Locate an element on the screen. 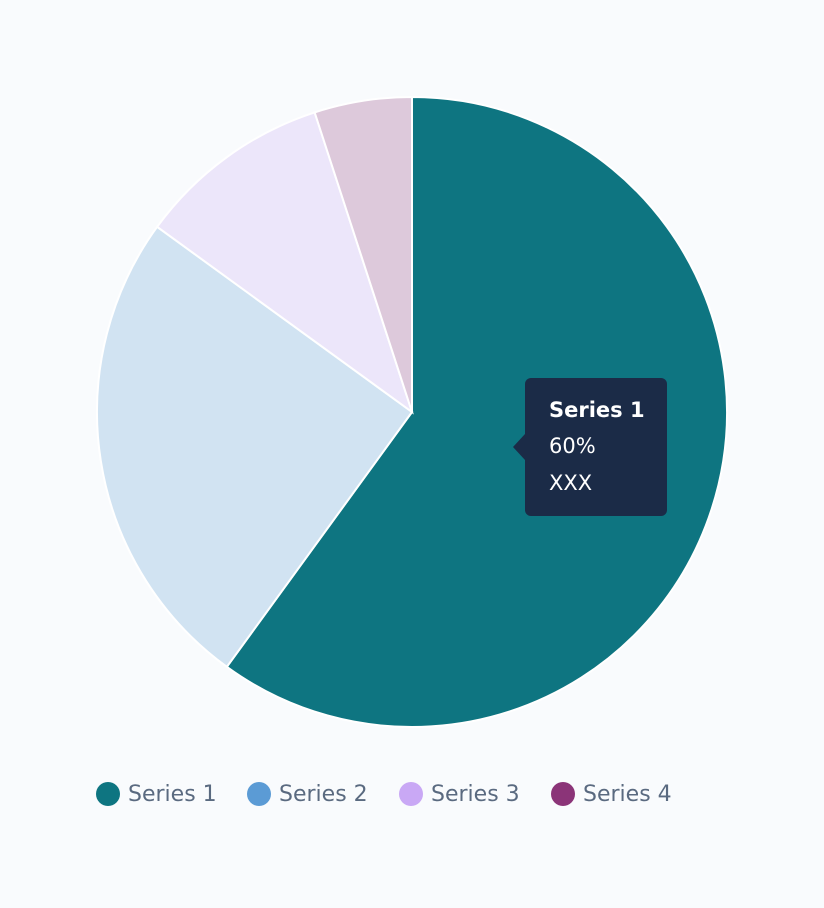  legend-label: Series 3 is located at coordinates (475, 794).